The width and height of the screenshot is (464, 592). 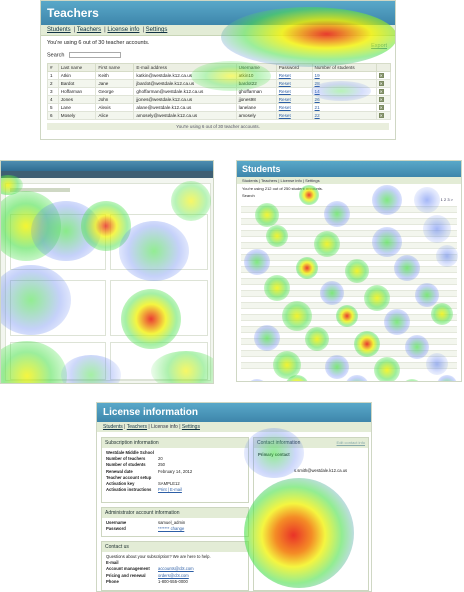 I want to click on students-count-link: 28, so click(x=317, y=84).